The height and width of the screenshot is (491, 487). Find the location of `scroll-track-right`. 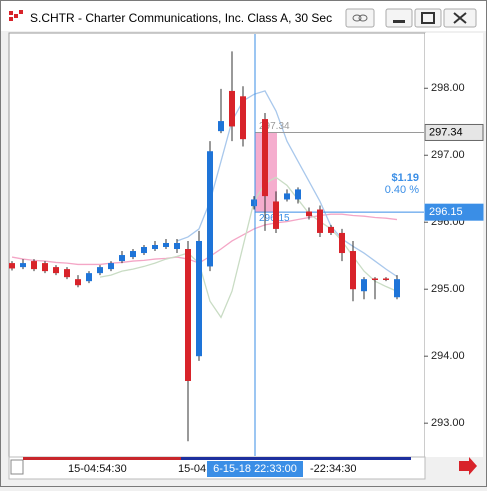

scroll-track-right is located at coordinates (296, 458).